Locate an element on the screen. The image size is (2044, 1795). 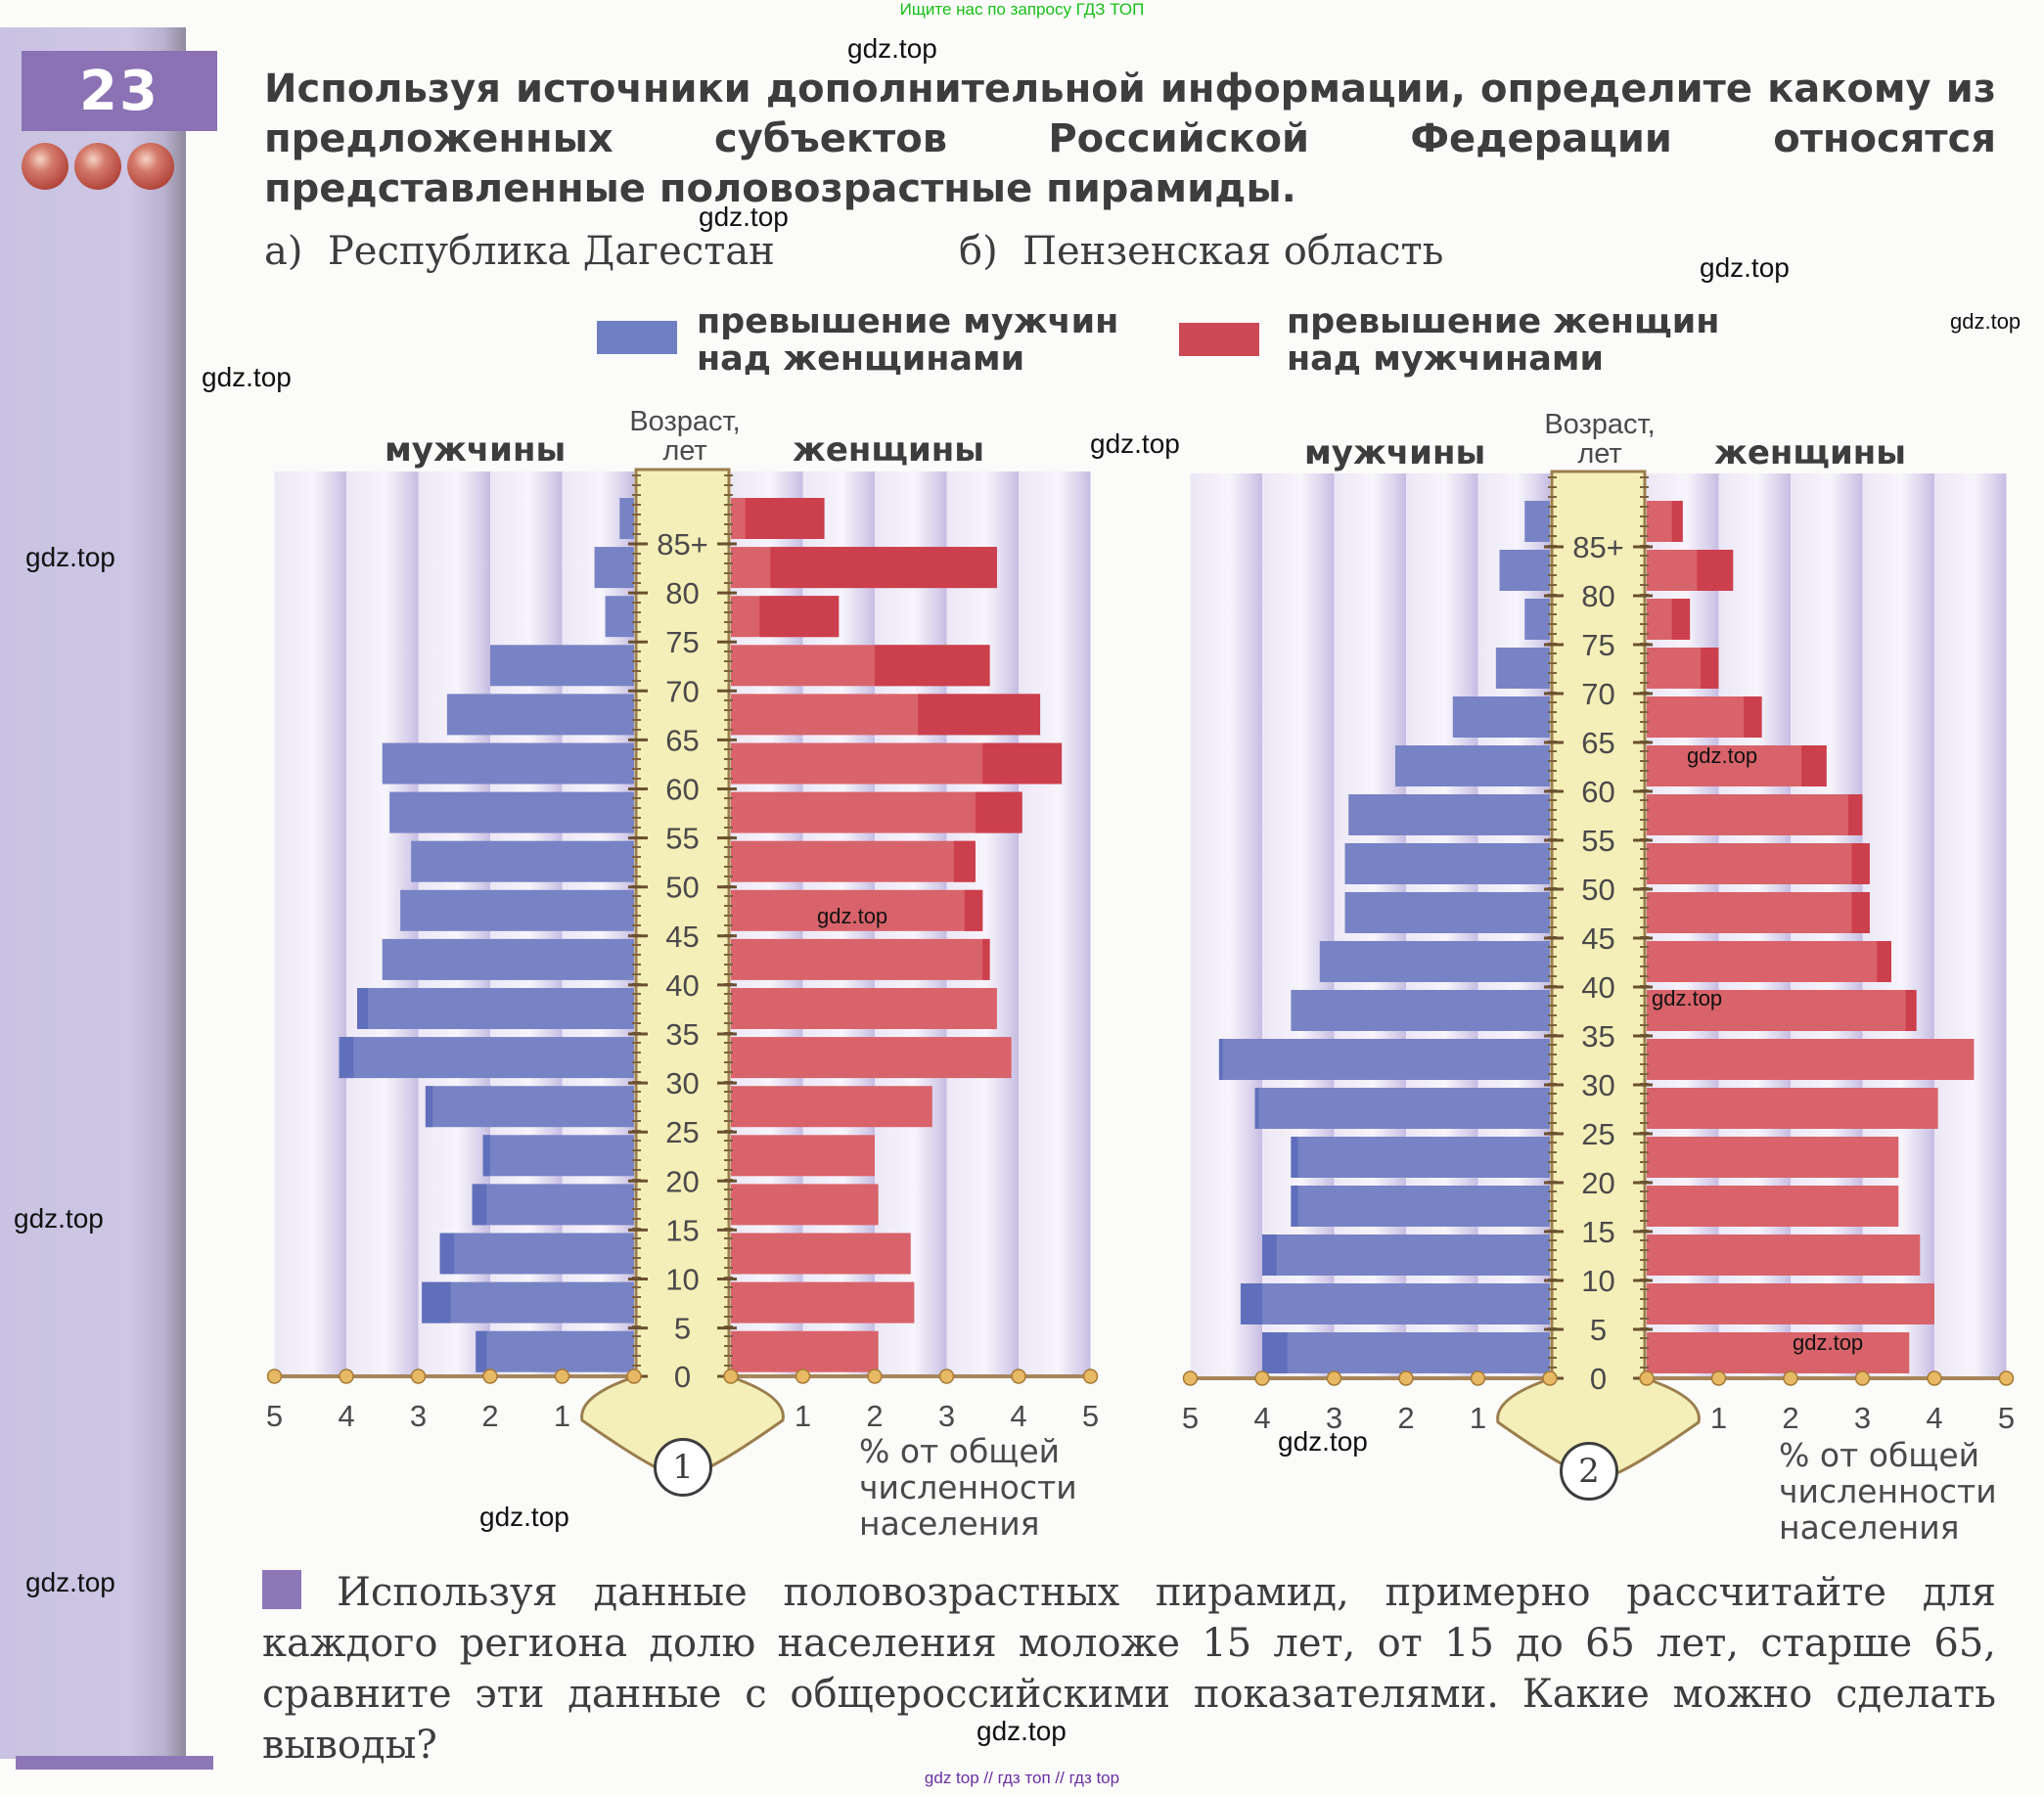
chart-2-age-tick-label: 55 is located at coordinates (1597, 841).